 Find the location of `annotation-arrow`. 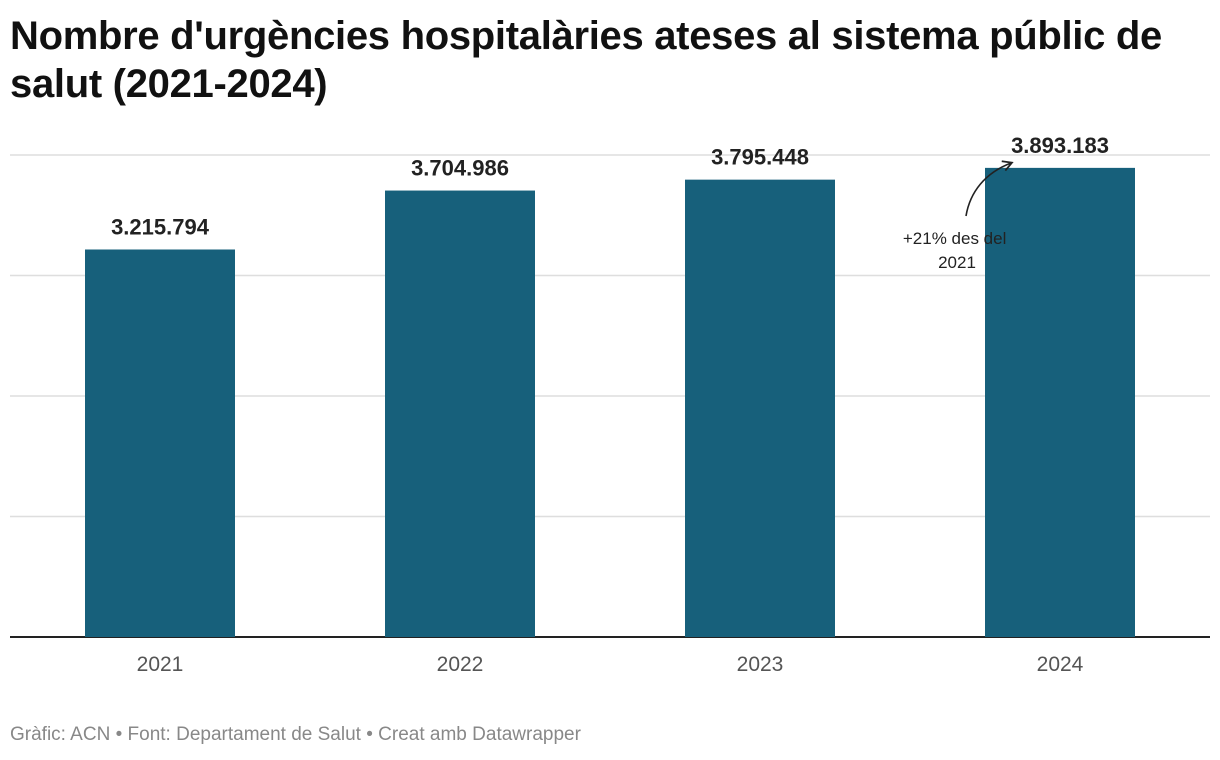

annotation-arrow is located at coordinates (989, 188).